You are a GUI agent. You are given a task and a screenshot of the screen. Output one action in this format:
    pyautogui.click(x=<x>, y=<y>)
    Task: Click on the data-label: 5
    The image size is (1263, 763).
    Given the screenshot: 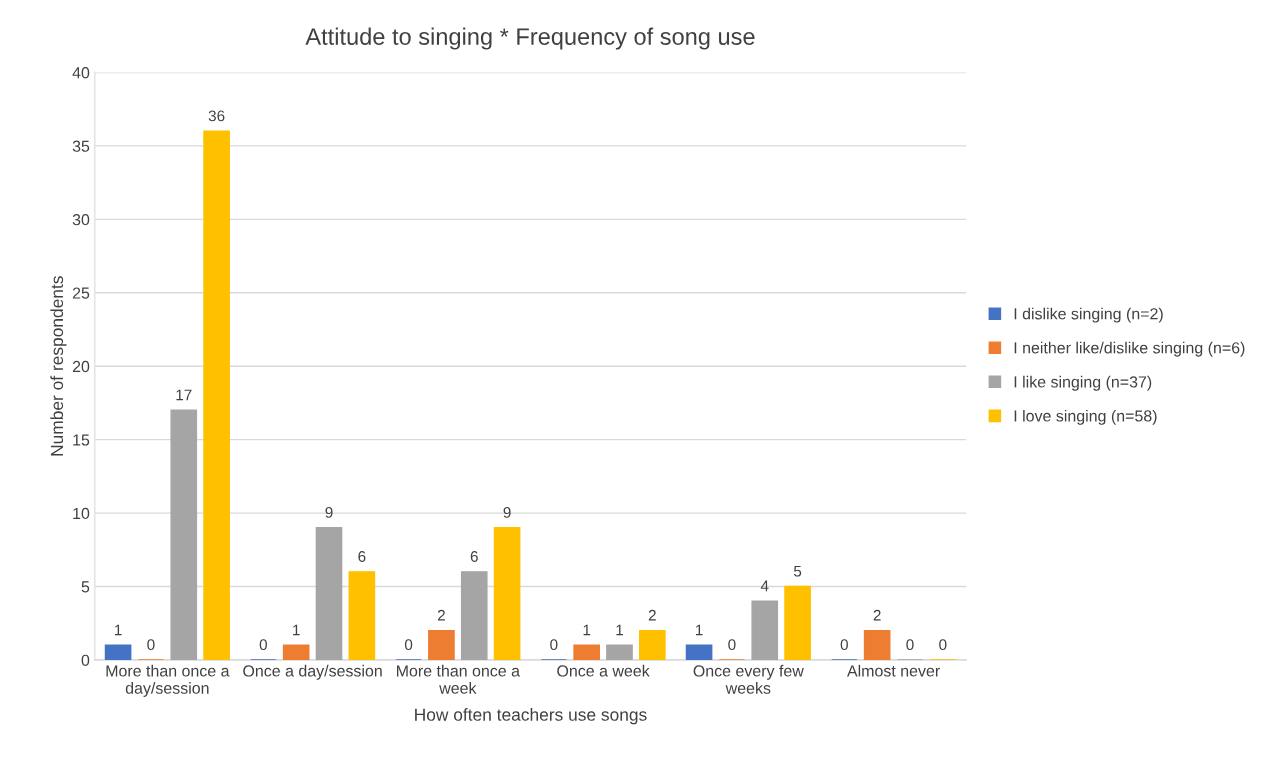 What is the action you would take?
    pyautogui.click(x=797, y=571)
    